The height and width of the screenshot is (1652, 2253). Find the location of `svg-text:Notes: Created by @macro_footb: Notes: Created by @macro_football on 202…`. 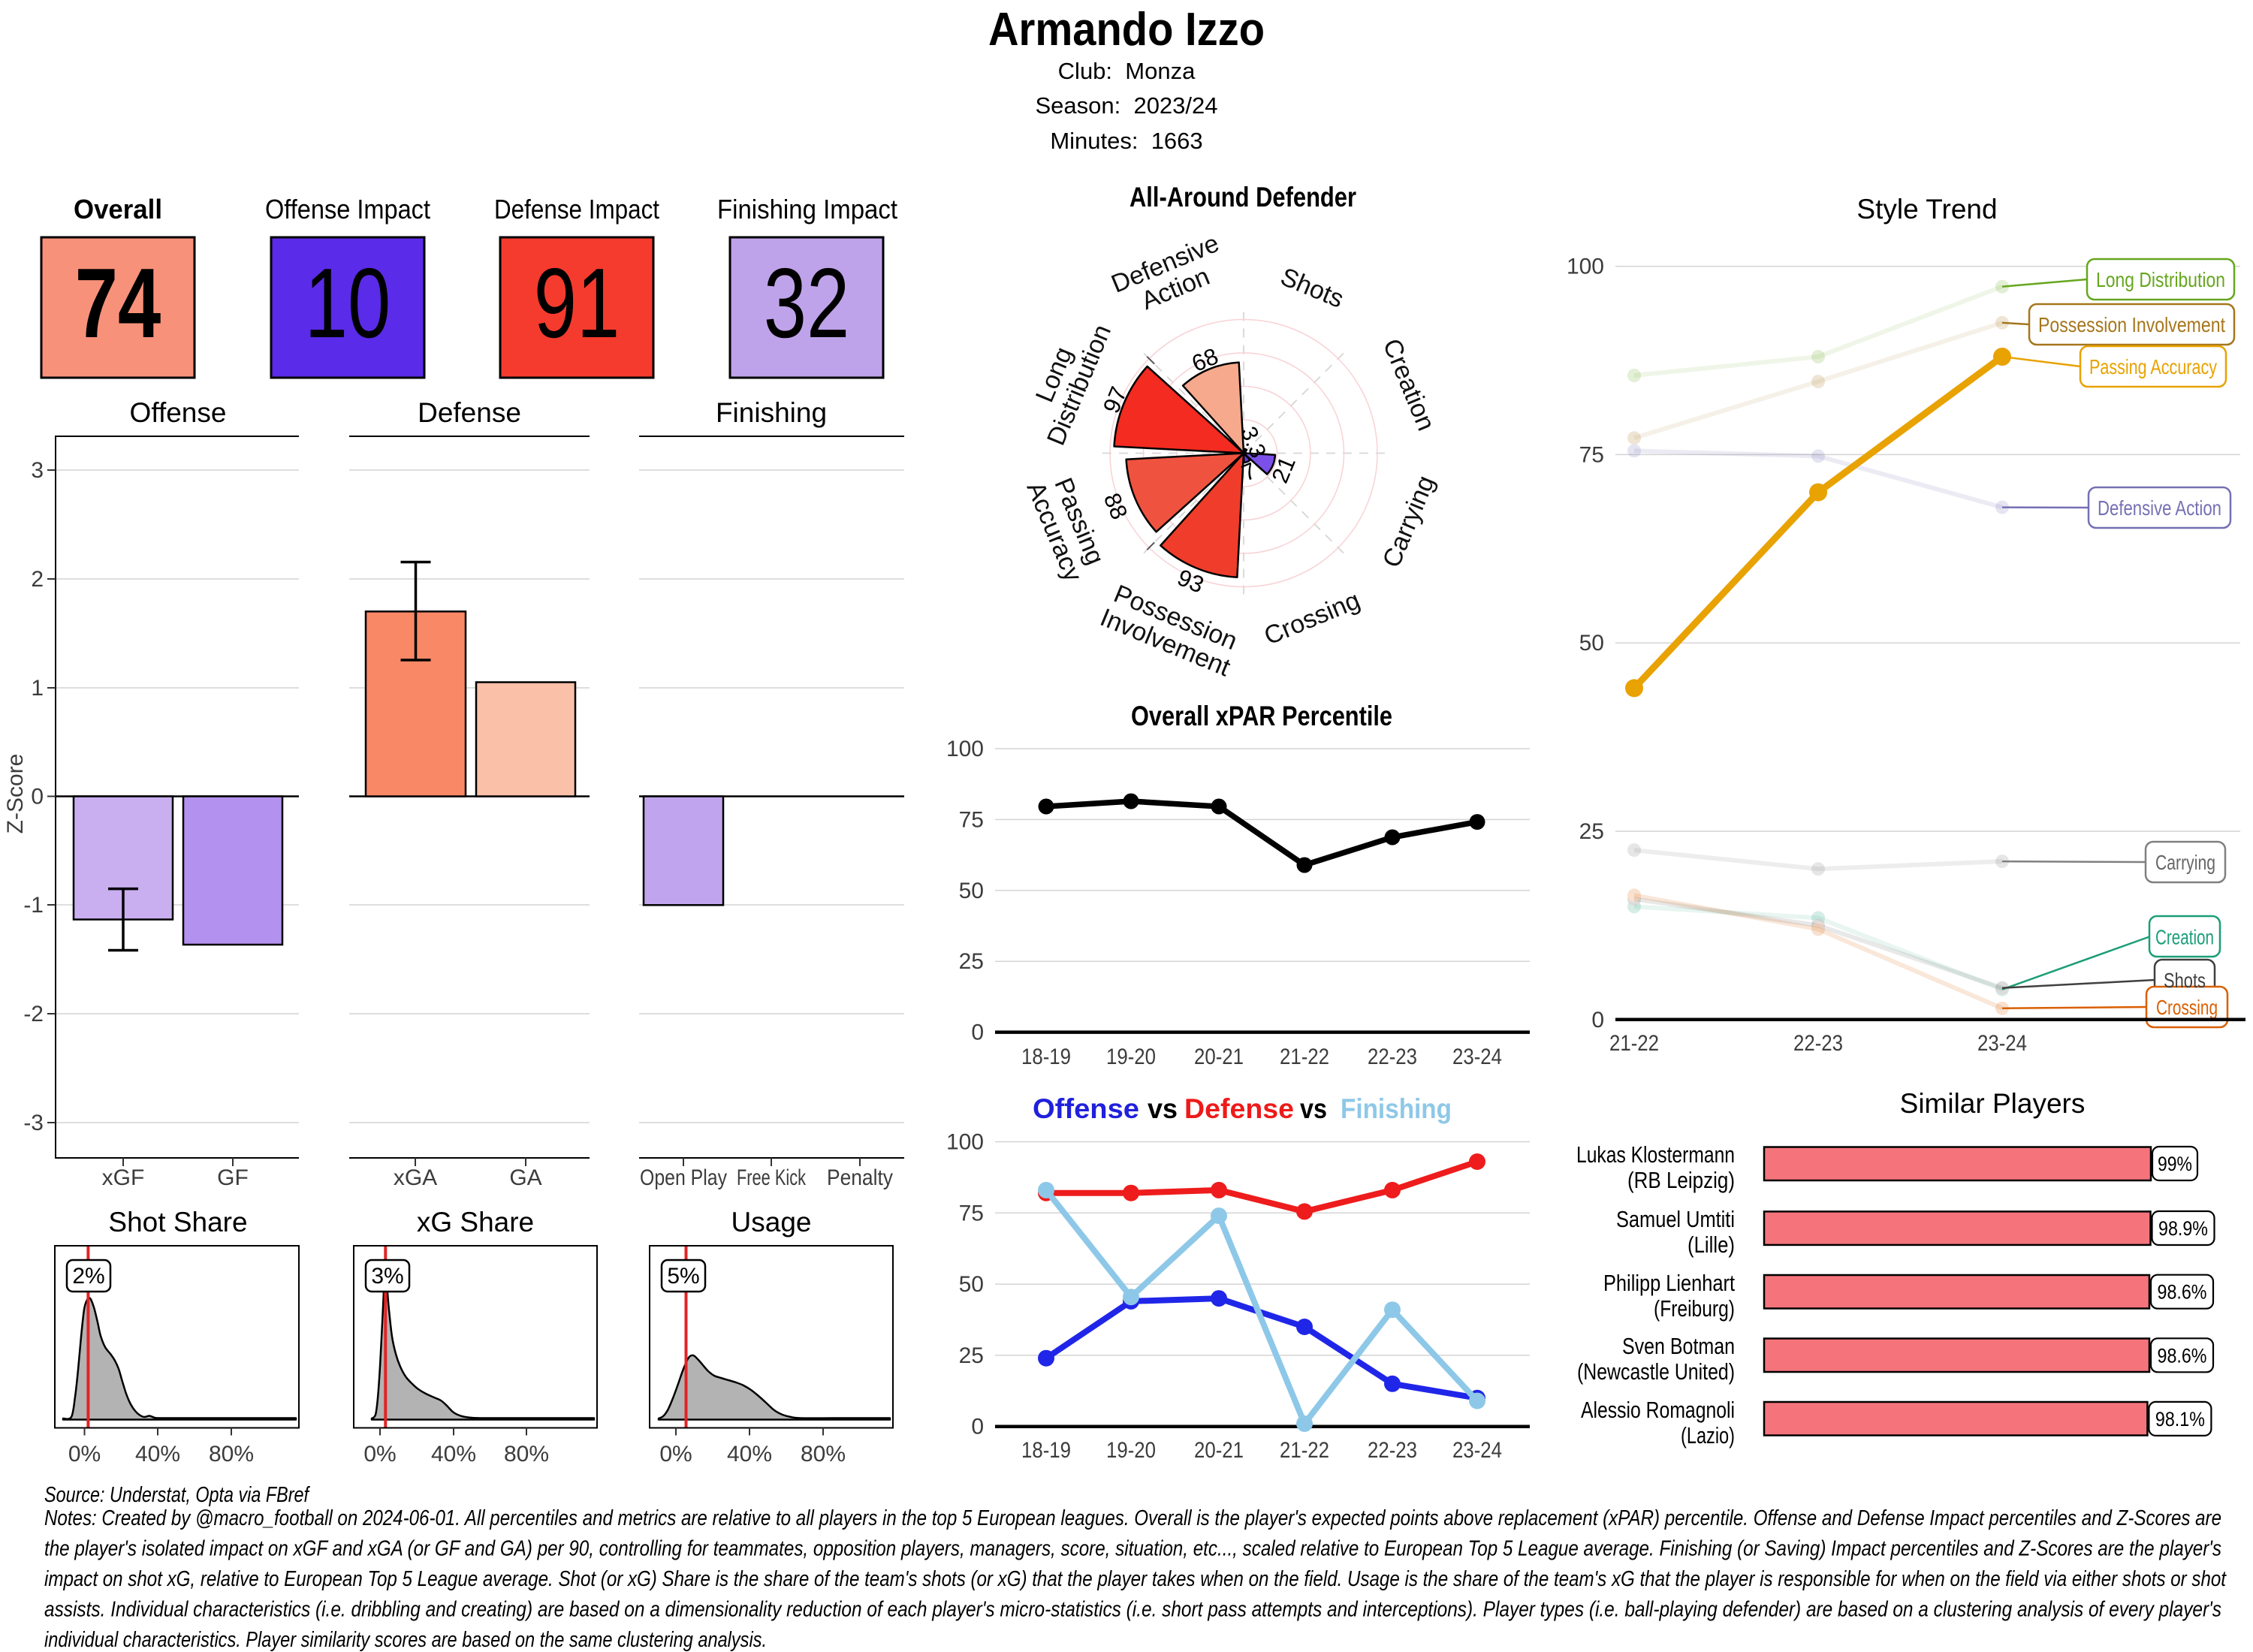

svg-text:Notes: Created by @macro_footb: Notes: Created by @macro_football on 202… is located at coordinates (1132, 1518).